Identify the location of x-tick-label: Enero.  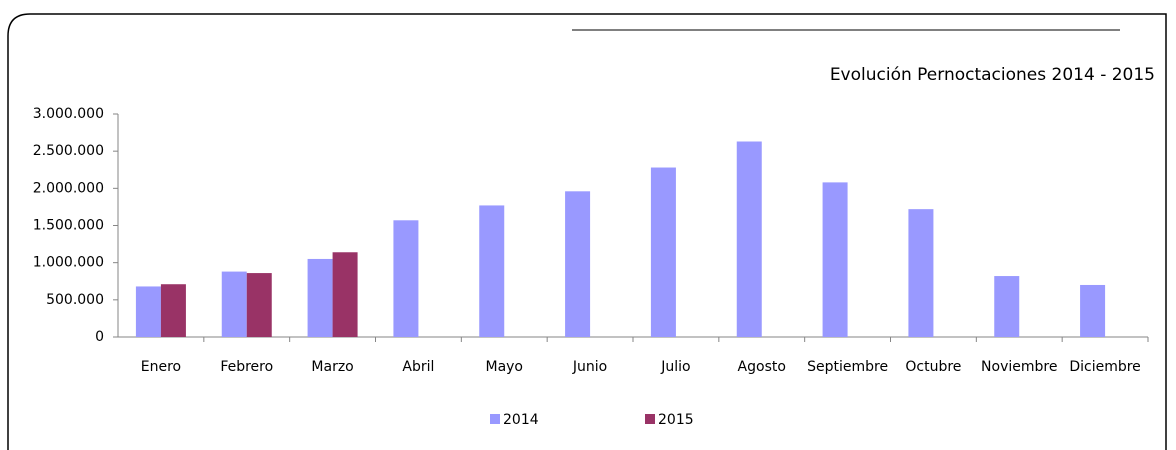
(161, 367).